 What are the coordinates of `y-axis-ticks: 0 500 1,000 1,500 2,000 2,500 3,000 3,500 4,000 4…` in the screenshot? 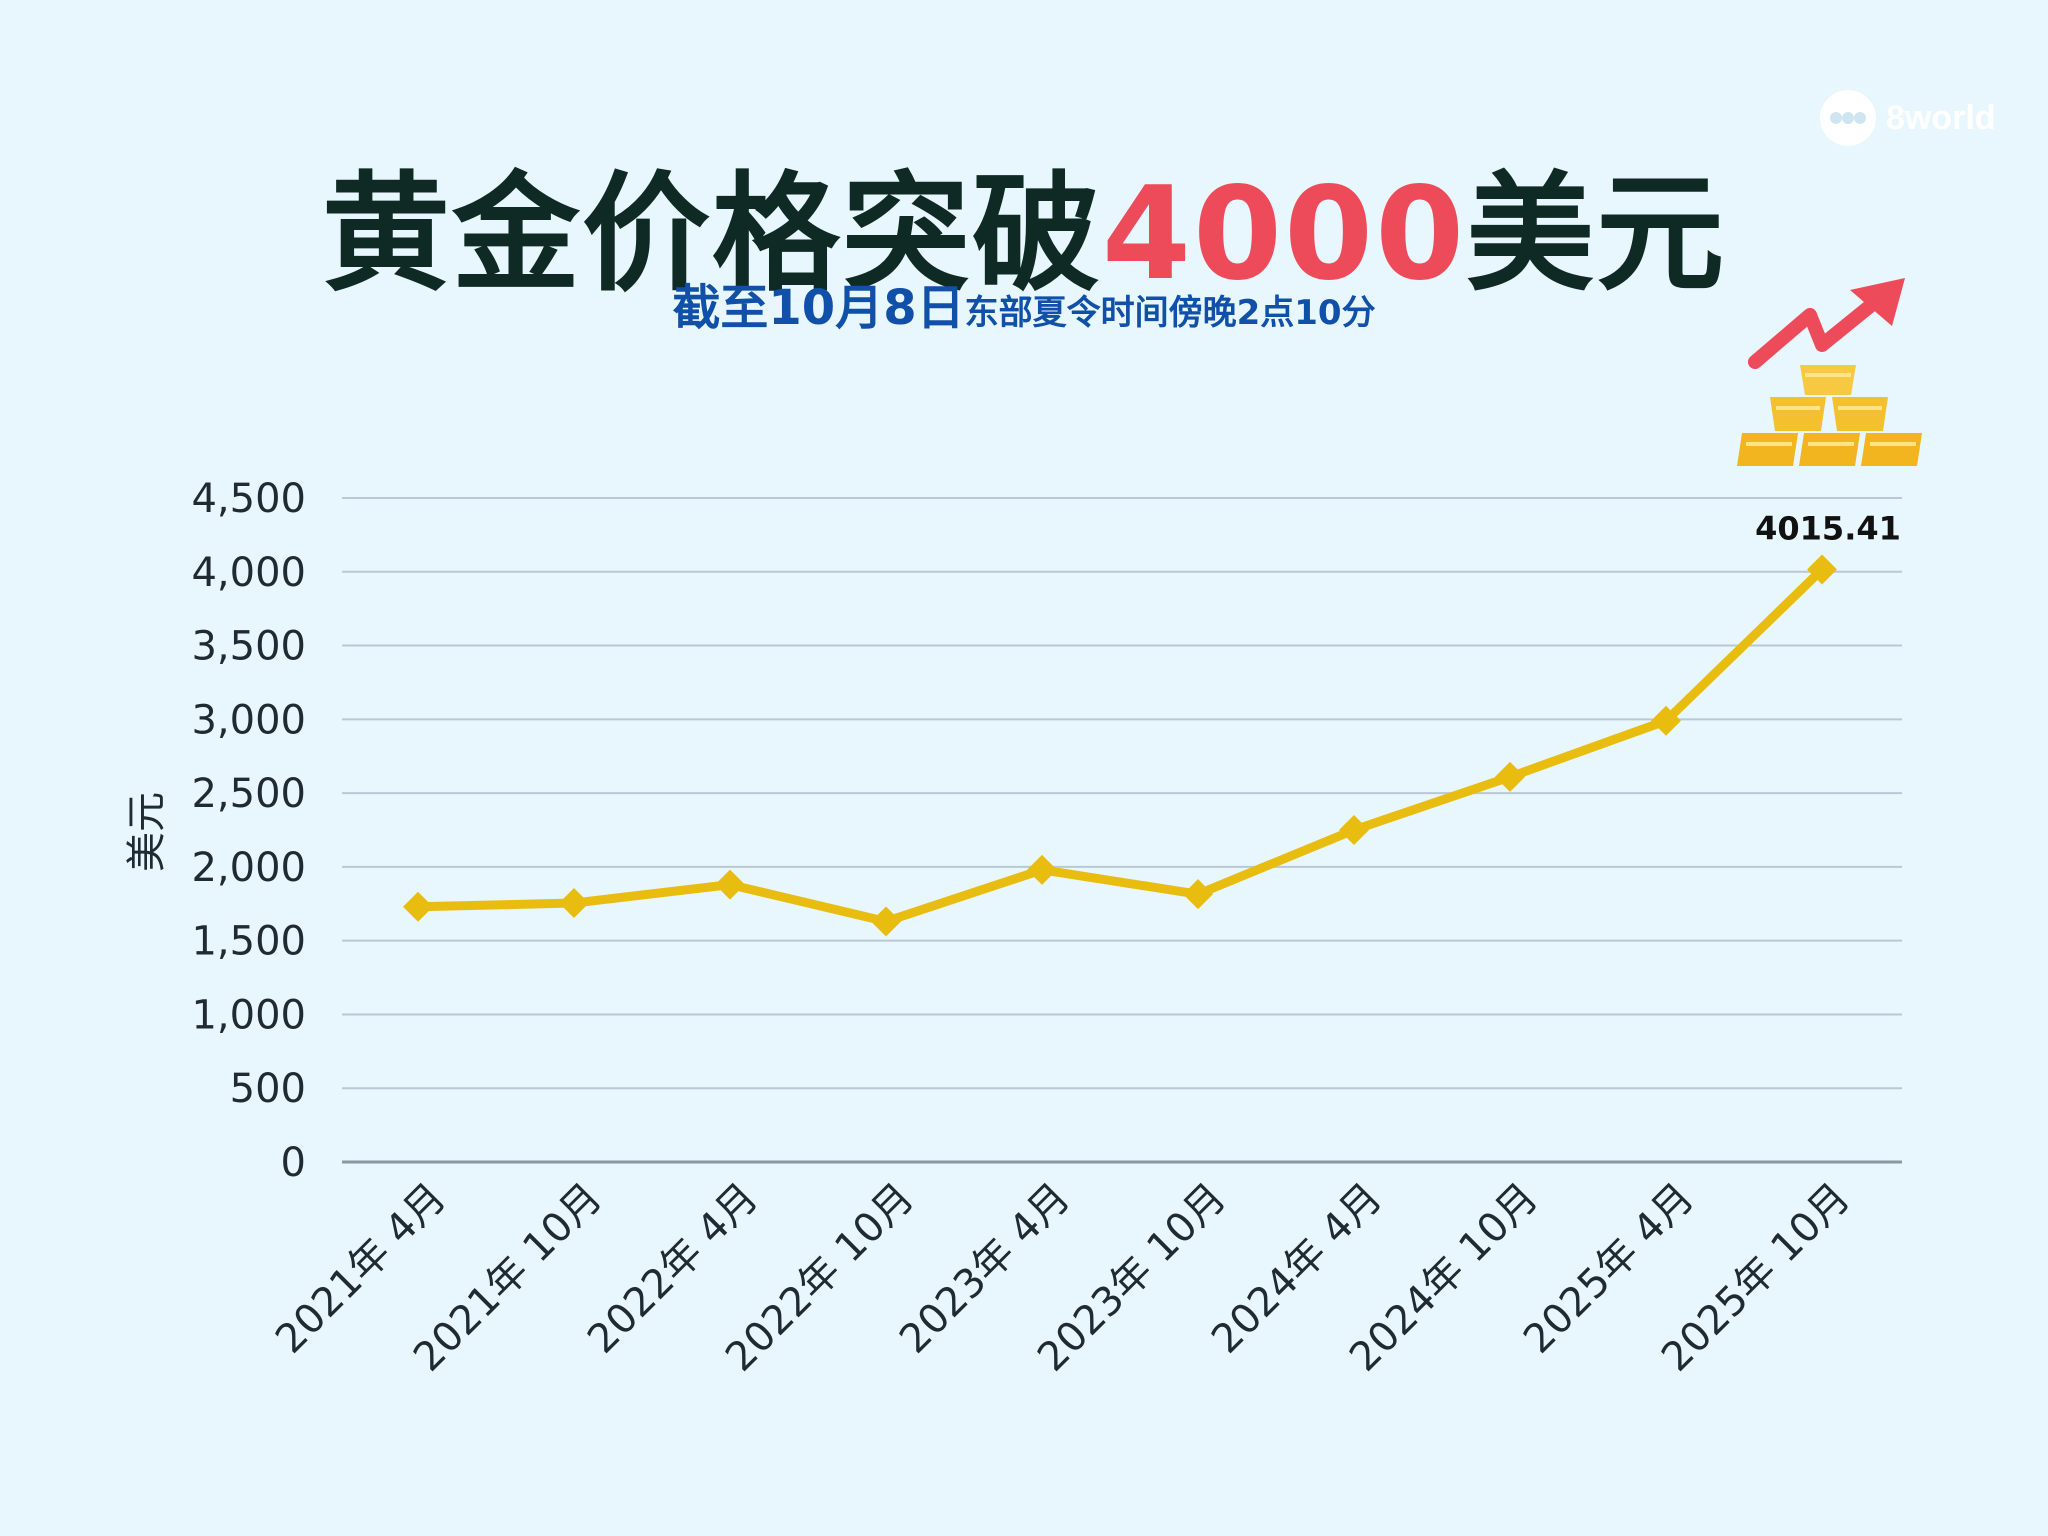 It's located at (248, 831).